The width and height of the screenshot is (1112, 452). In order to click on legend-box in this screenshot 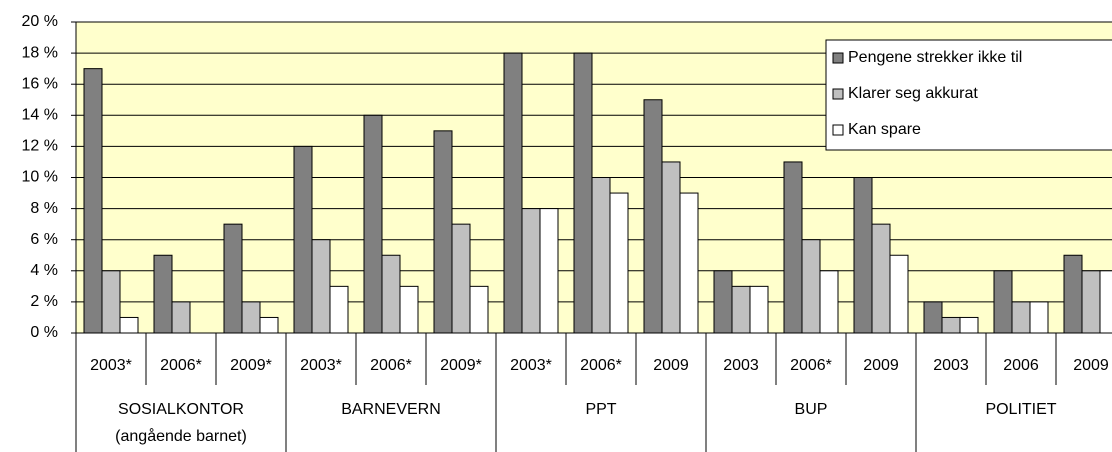, I will do `click(968, 95)`.